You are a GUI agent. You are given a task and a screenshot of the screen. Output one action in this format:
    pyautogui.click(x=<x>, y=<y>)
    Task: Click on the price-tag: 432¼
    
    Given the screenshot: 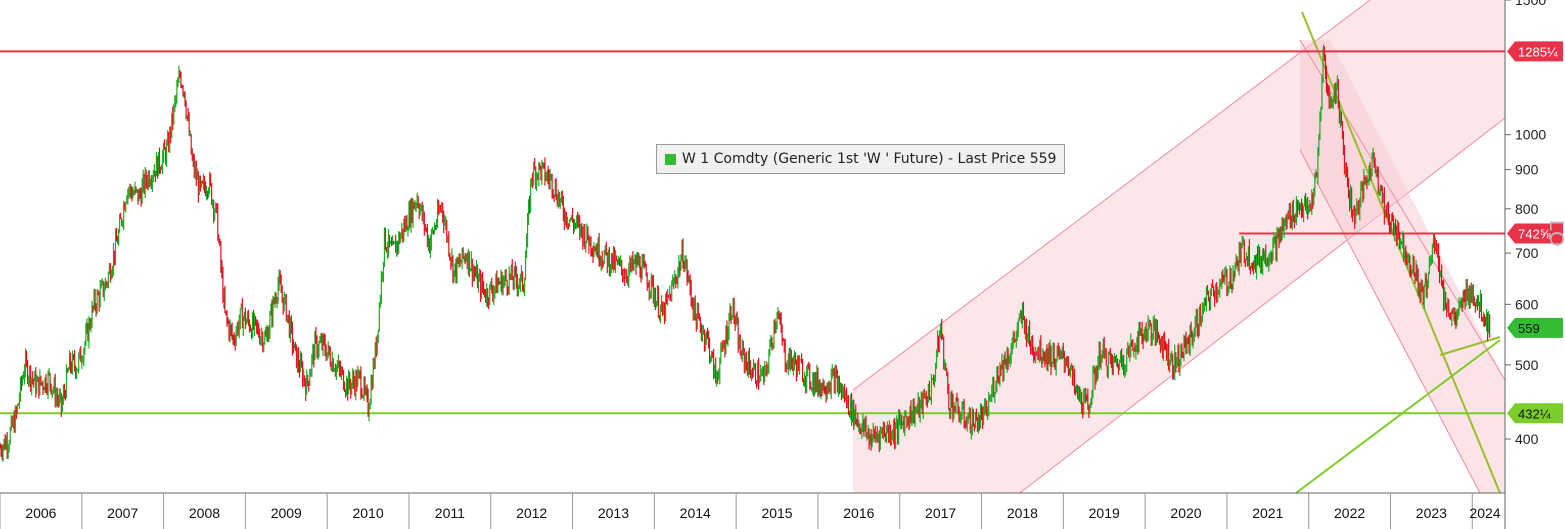 What is the action you would take?
    pyautogui.click(x=1535, y=413)
    